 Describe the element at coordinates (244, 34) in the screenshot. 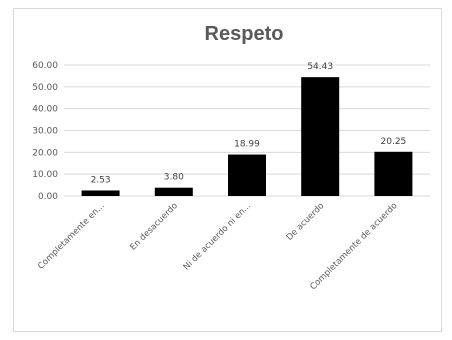

I see `chart-title: Respeto` at that location.